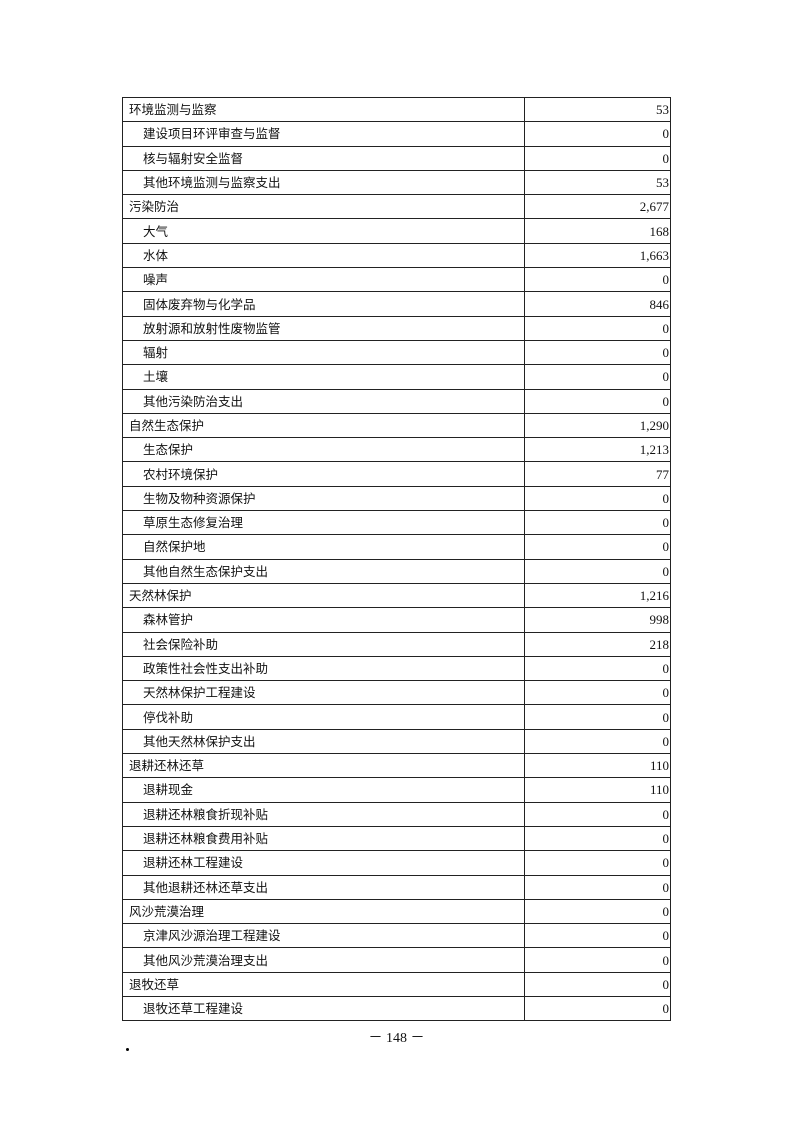  What do you see at coordinates (323, 790) in the screenshot?
I see `row-name: 退耕现金` at bounding box center [323, 790].